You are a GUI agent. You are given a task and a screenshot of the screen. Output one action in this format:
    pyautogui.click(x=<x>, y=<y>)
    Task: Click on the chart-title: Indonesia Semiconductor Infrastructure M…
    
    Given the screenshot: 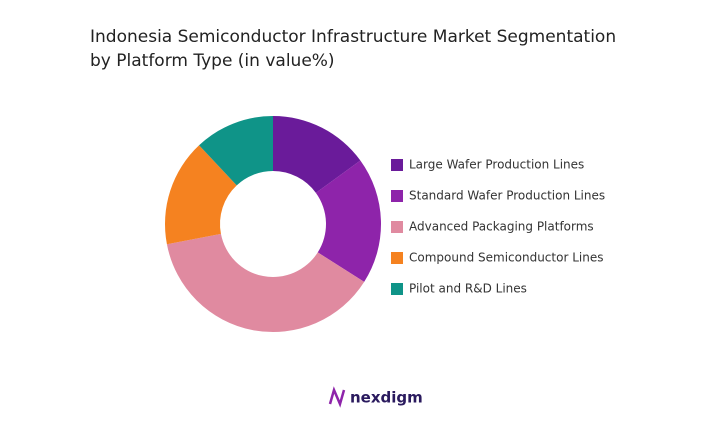 What is the action you would take?
    pyautogui.click(x=353, y=37)
    